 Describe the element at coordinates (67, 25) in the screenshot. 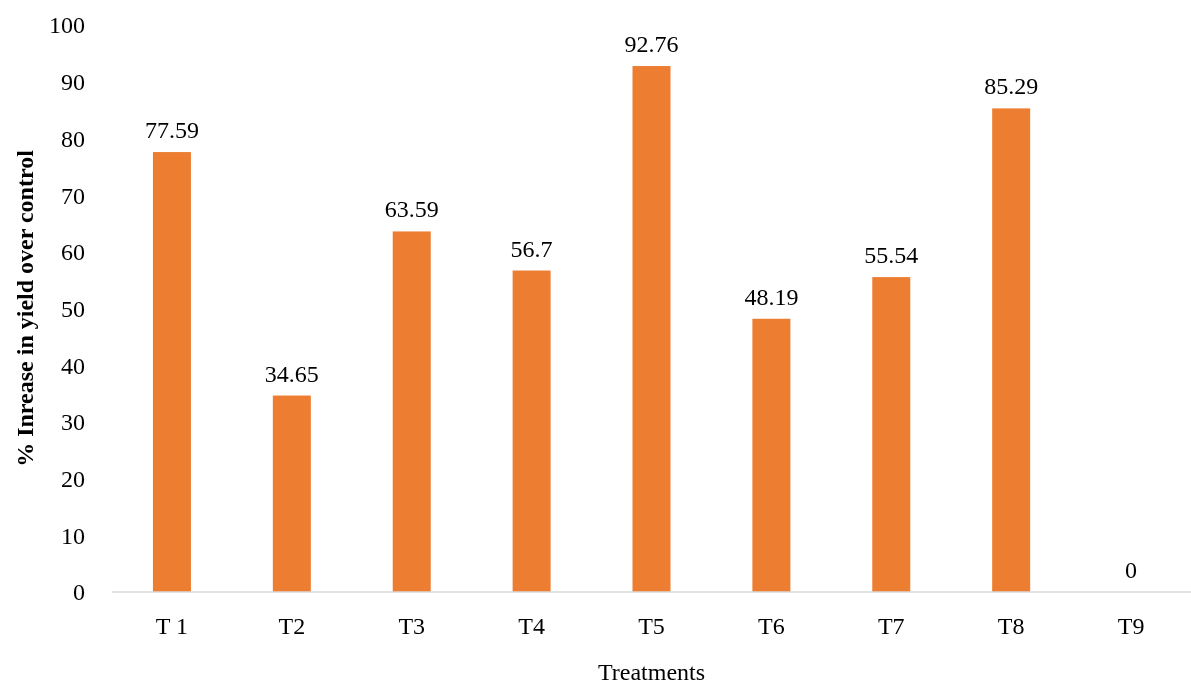

I see `y-tick-label: 100` at that location.